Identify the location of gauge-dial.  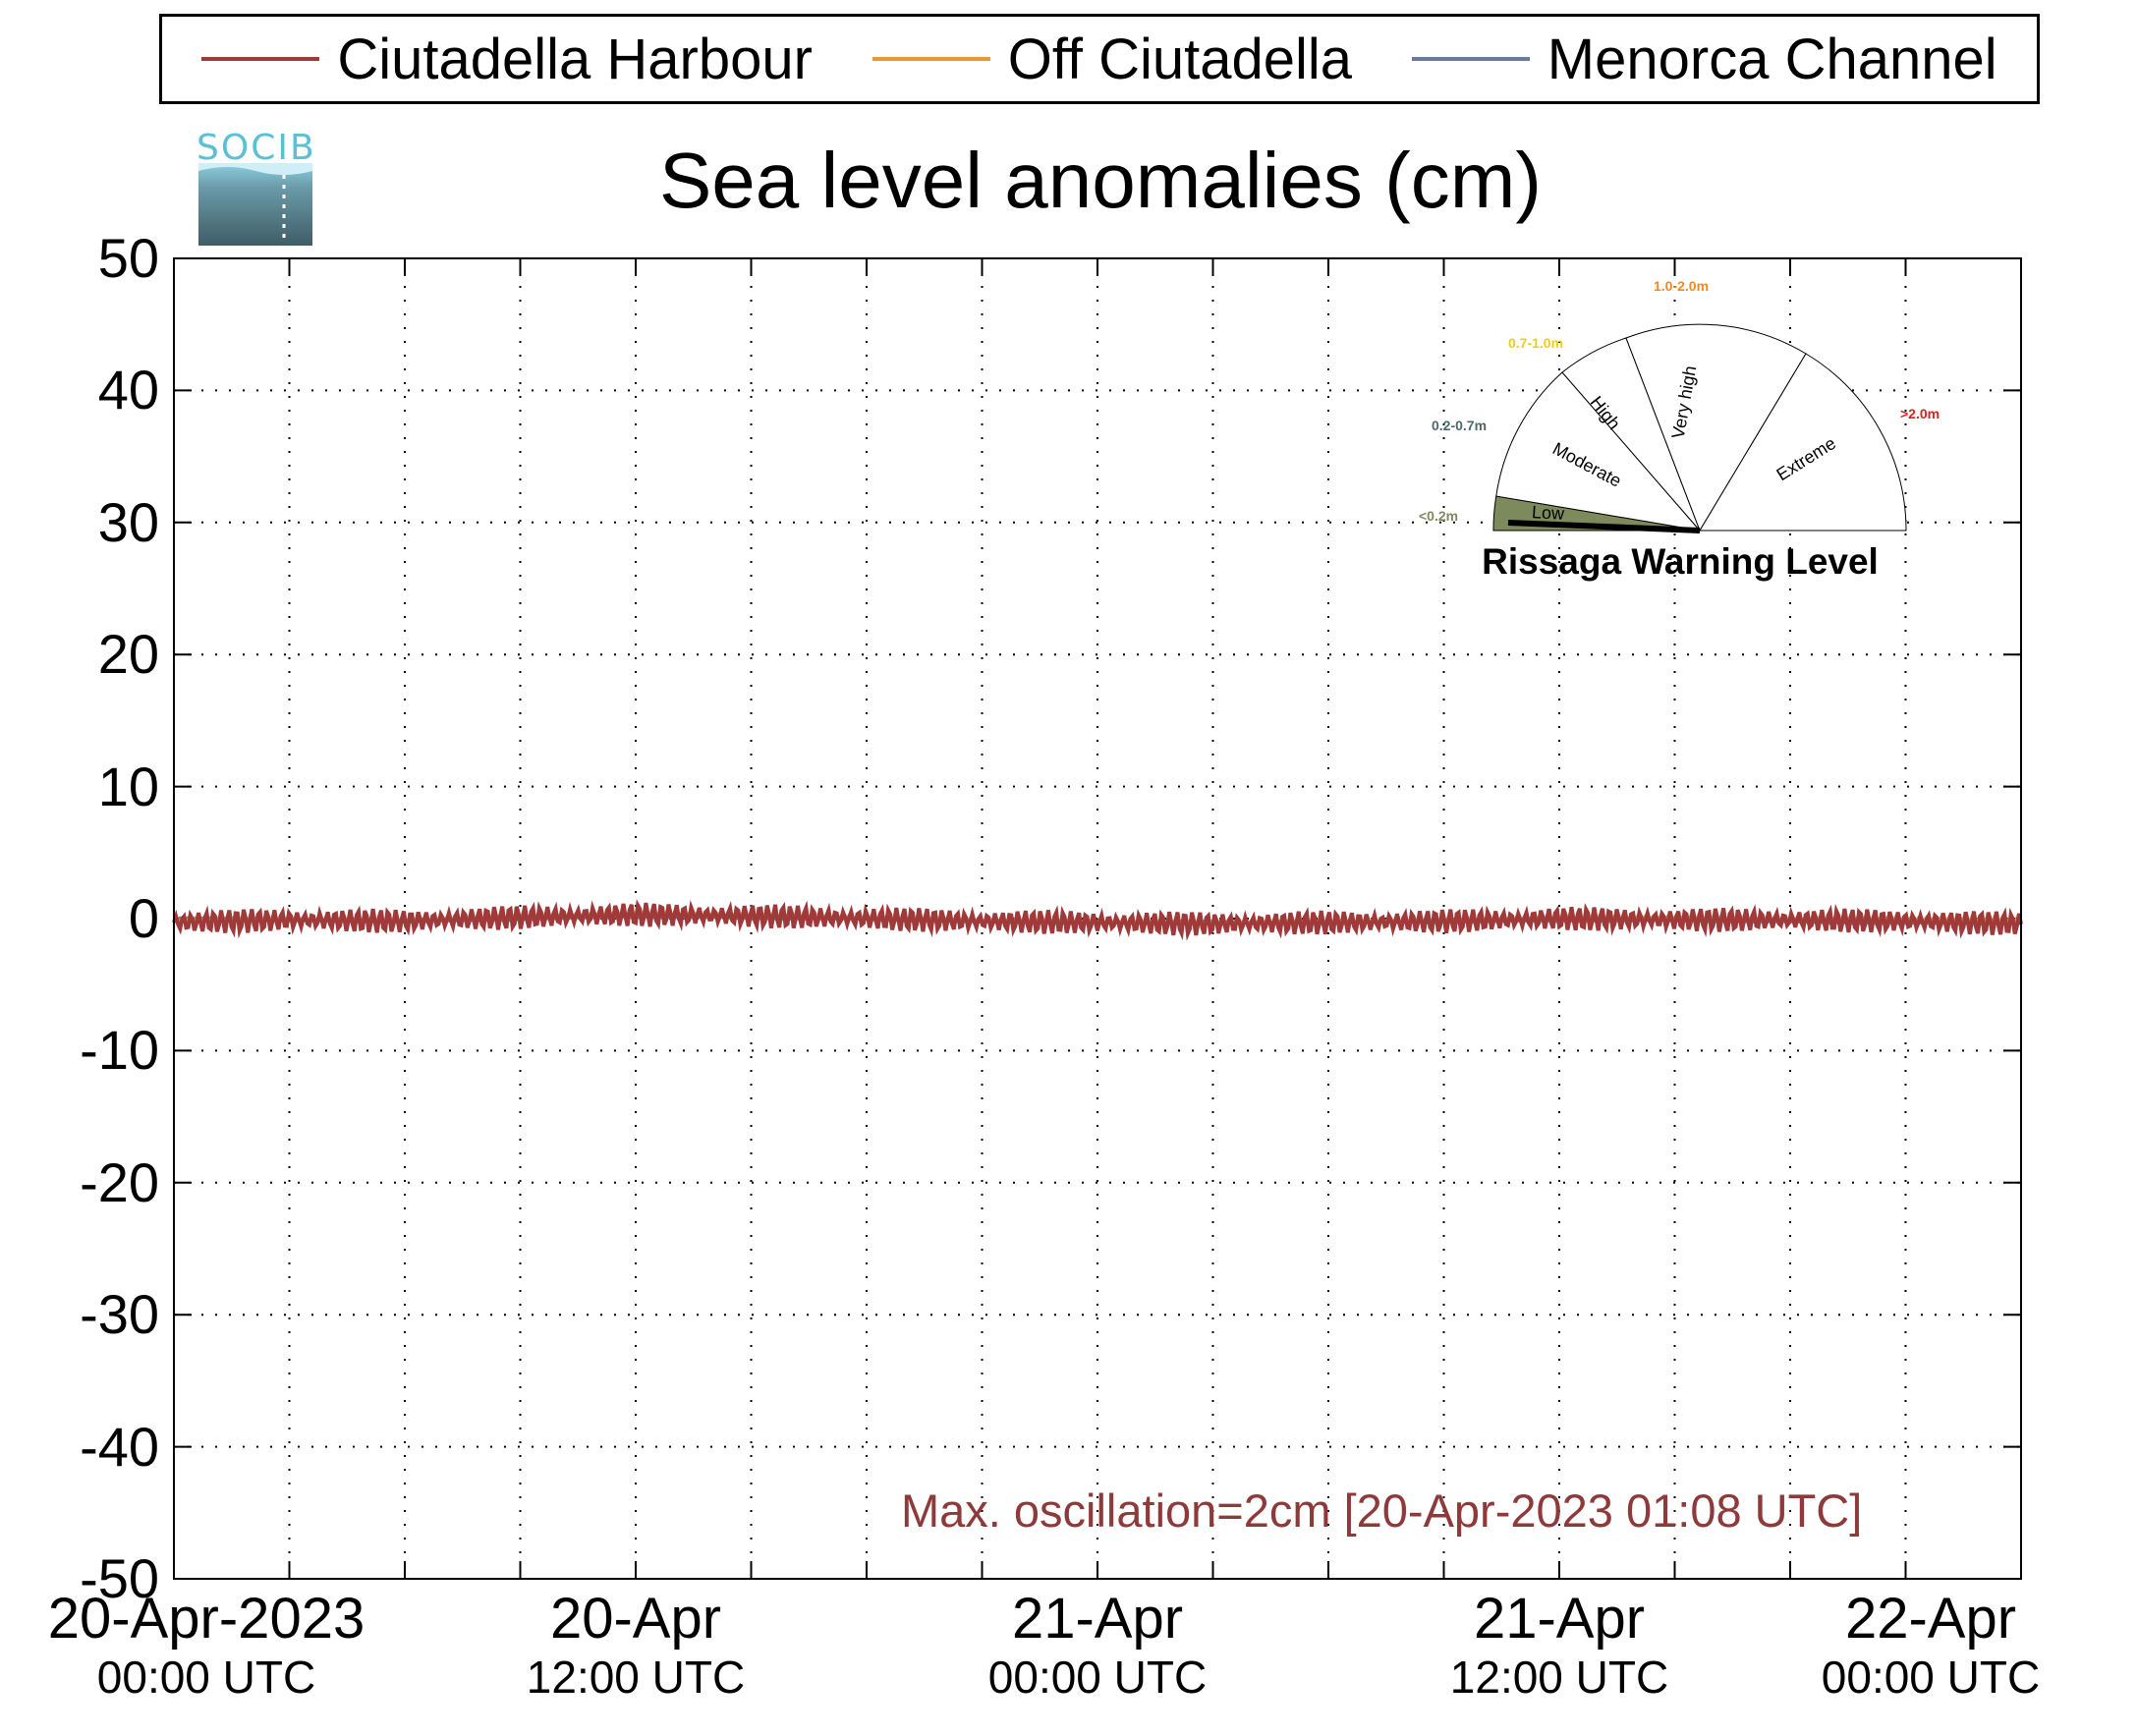
(1699, 428).